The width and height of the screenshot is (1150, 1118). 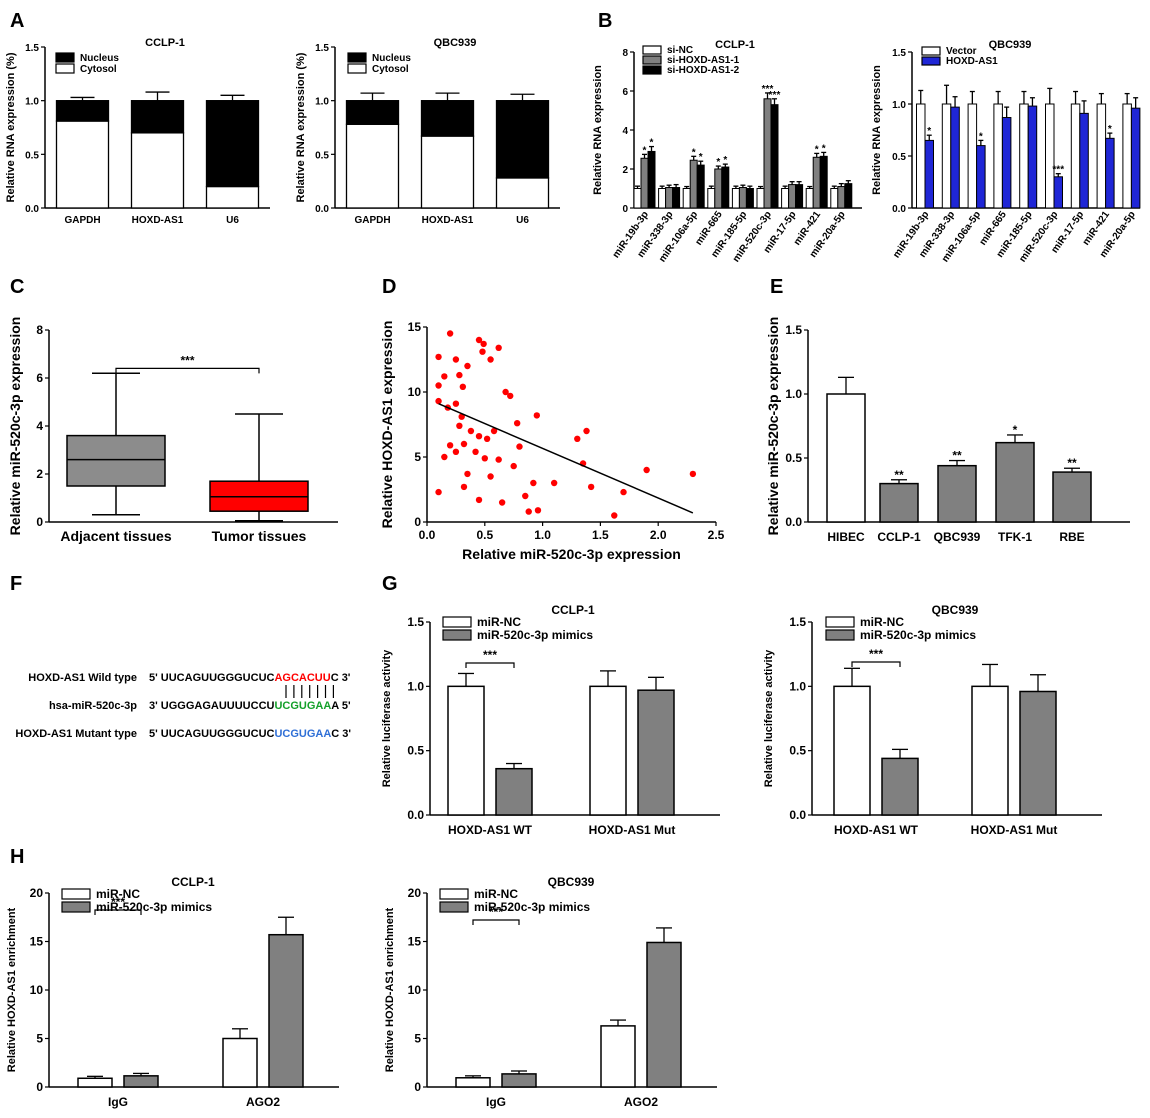 I want to click on panel-label-g: G, so click(x=390, y=584).